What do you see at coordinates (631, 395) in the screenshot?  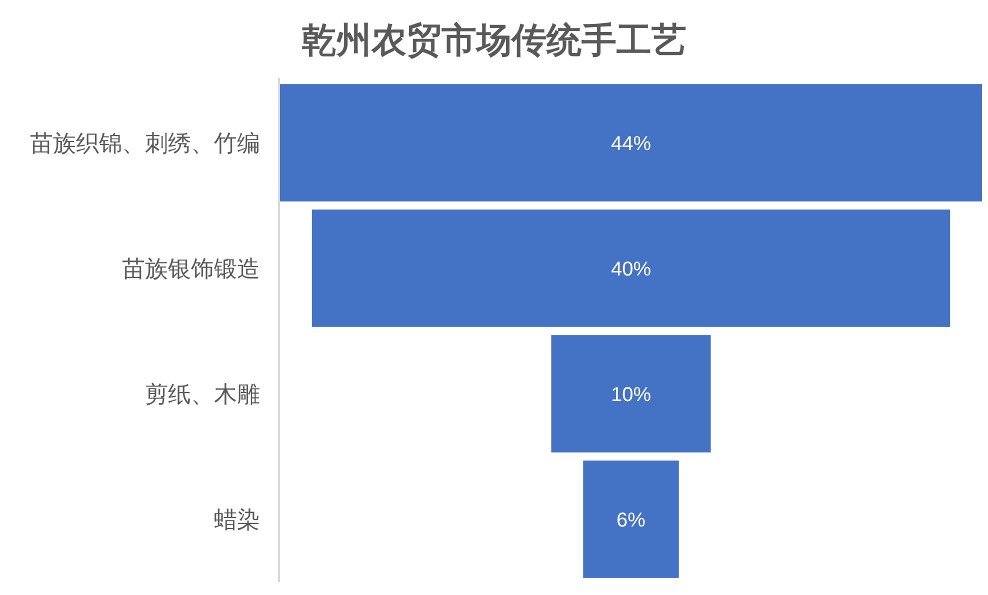 I see `data-label: 10%` at bounding box center [631, 395].